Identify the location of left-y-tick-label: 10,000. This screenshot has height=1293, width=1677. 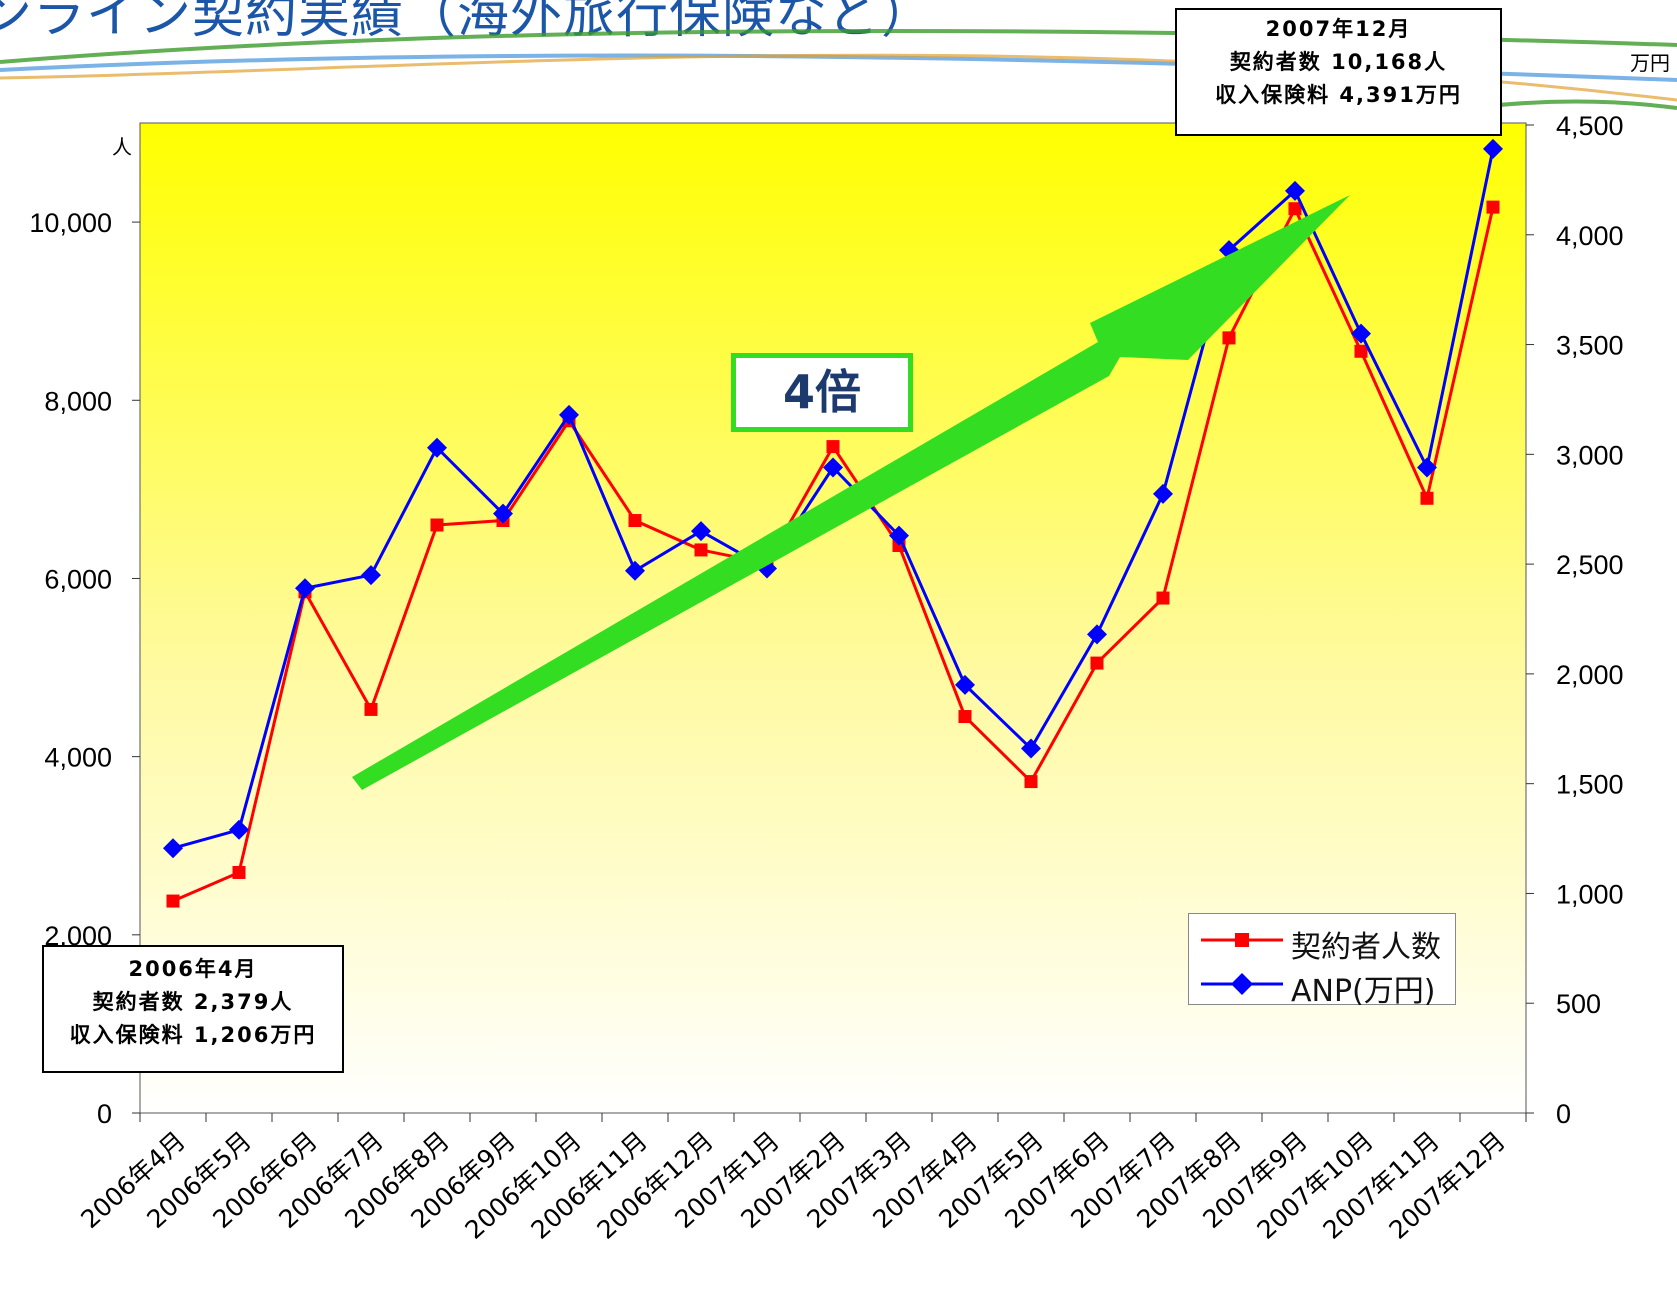
(70, 223).